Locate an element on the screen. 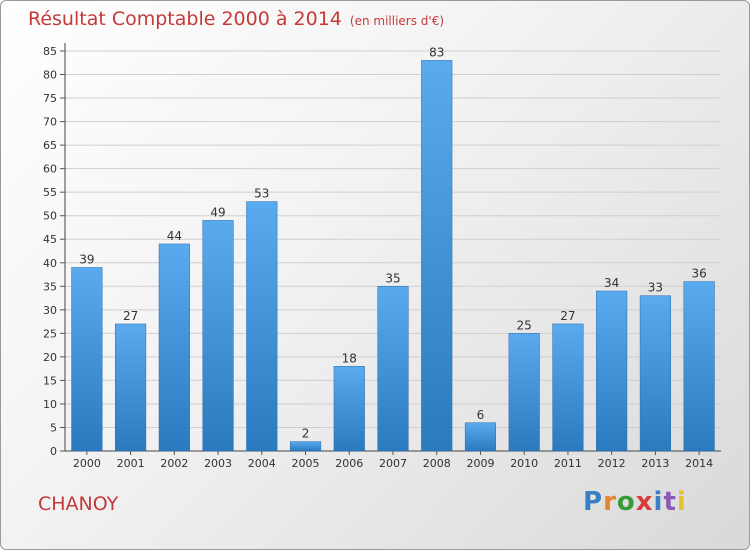 This screenshot has height=550, width=750. x-tick-label: 2000 is located at coordinates (87, 463).